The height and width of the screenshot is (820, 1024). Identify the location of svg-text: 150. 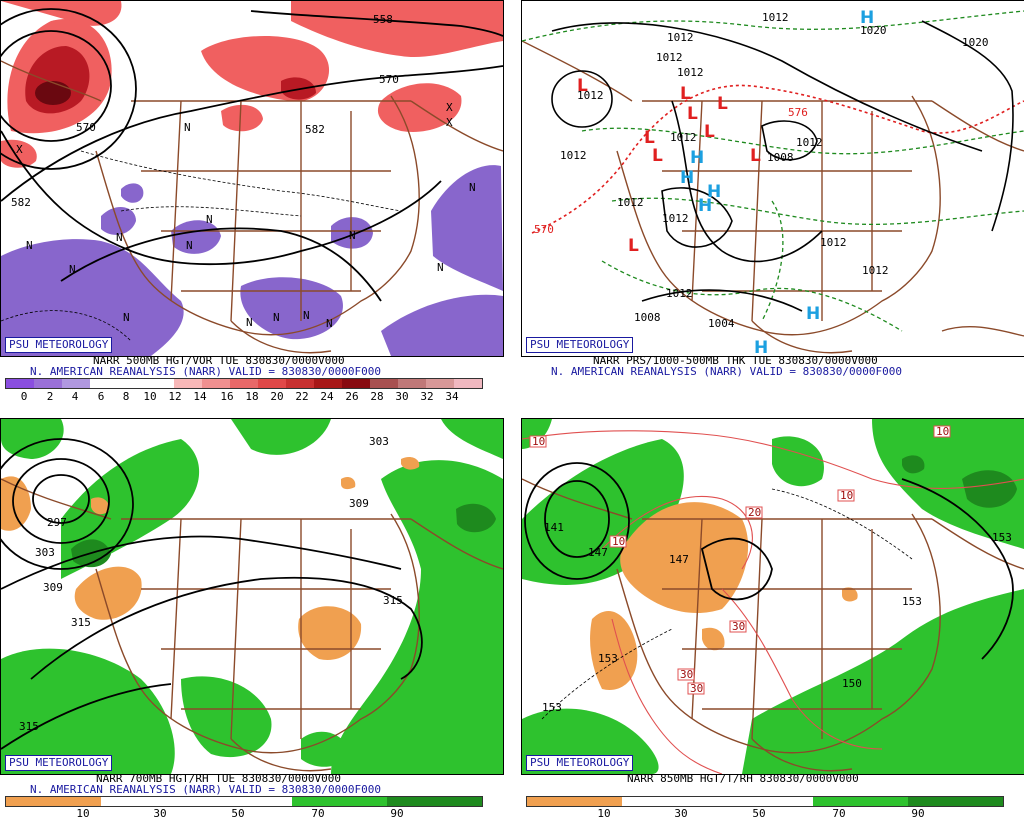
(852, 683).